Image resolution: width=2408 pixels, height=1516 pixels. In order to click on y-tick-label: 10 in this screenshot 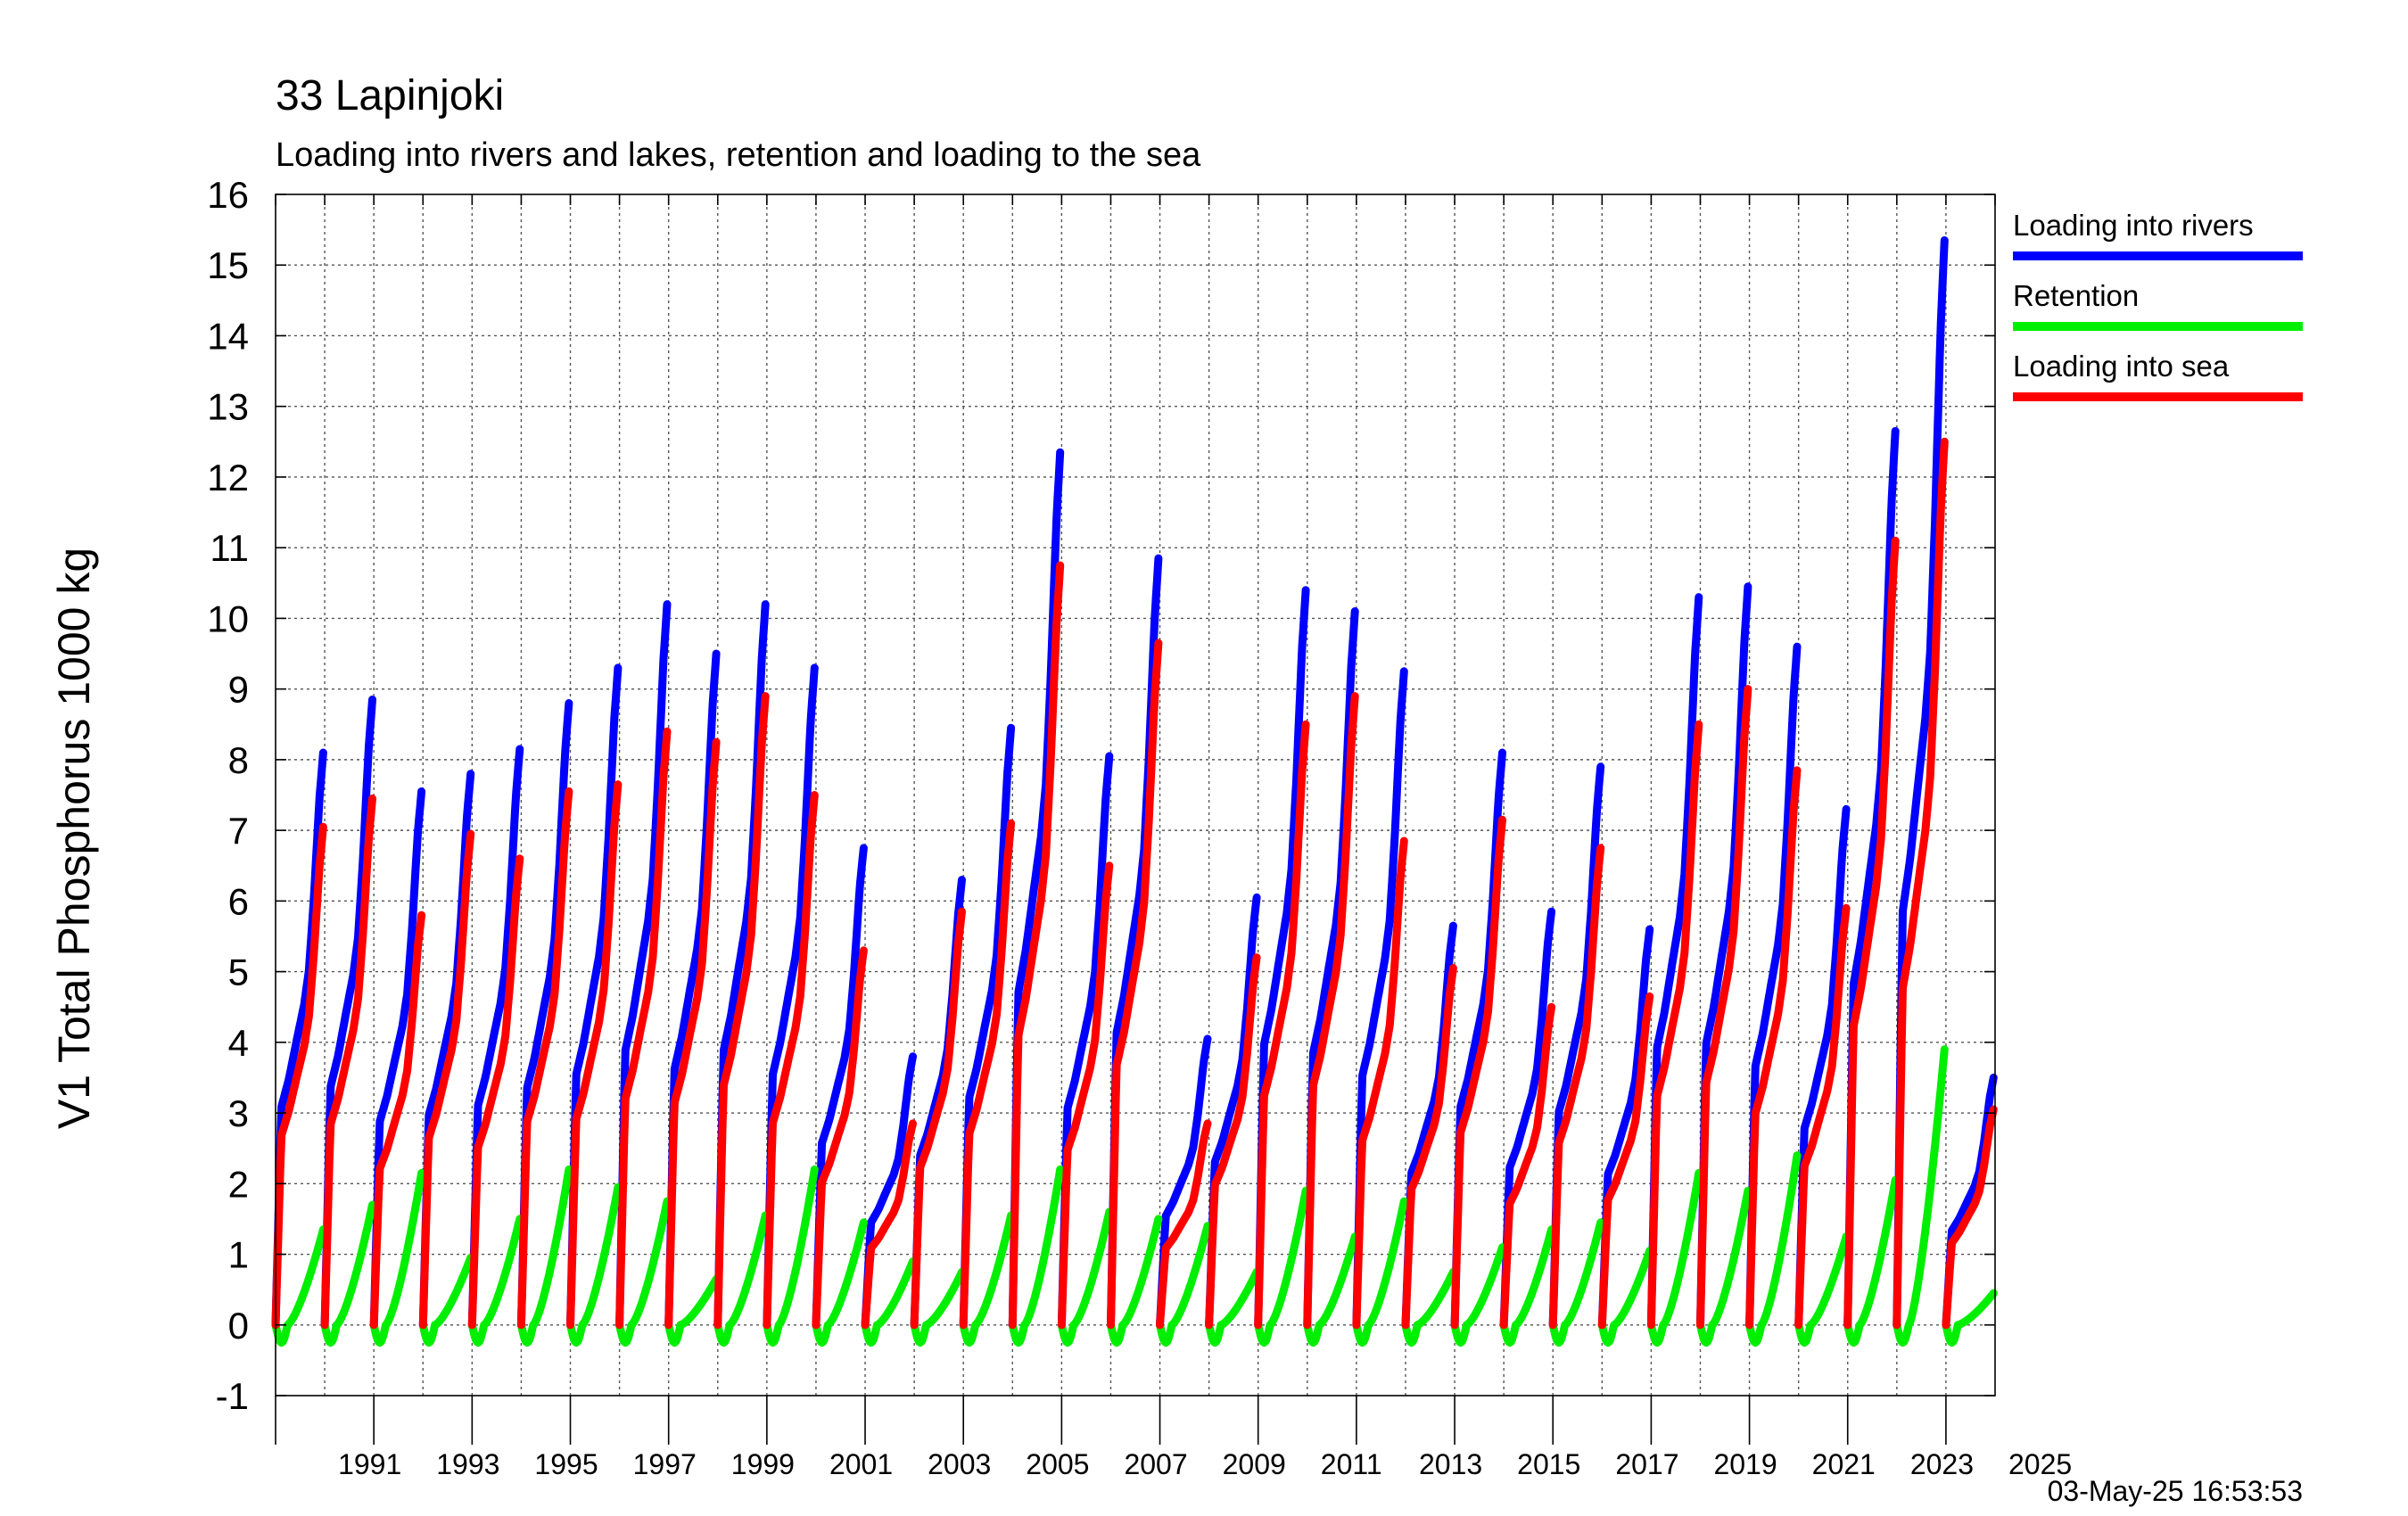, I will do `click(228, 618)`.